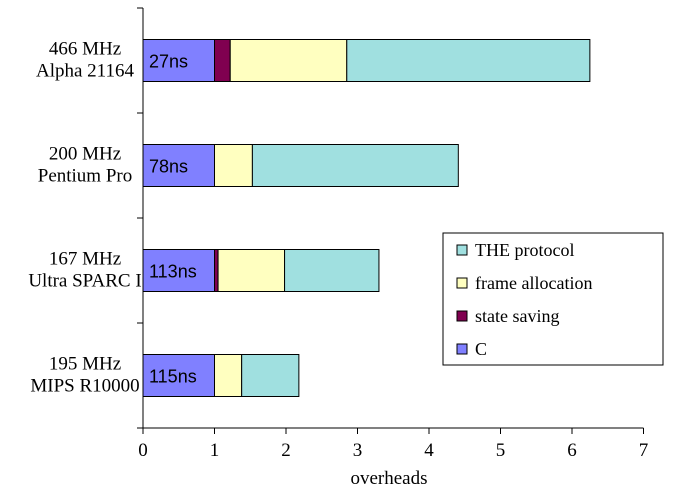 This screenshot has width=691, height=500. Describe the element at coordinates (533, 283) in the screenshot. I see `legend-label: frame allocation` at that location.